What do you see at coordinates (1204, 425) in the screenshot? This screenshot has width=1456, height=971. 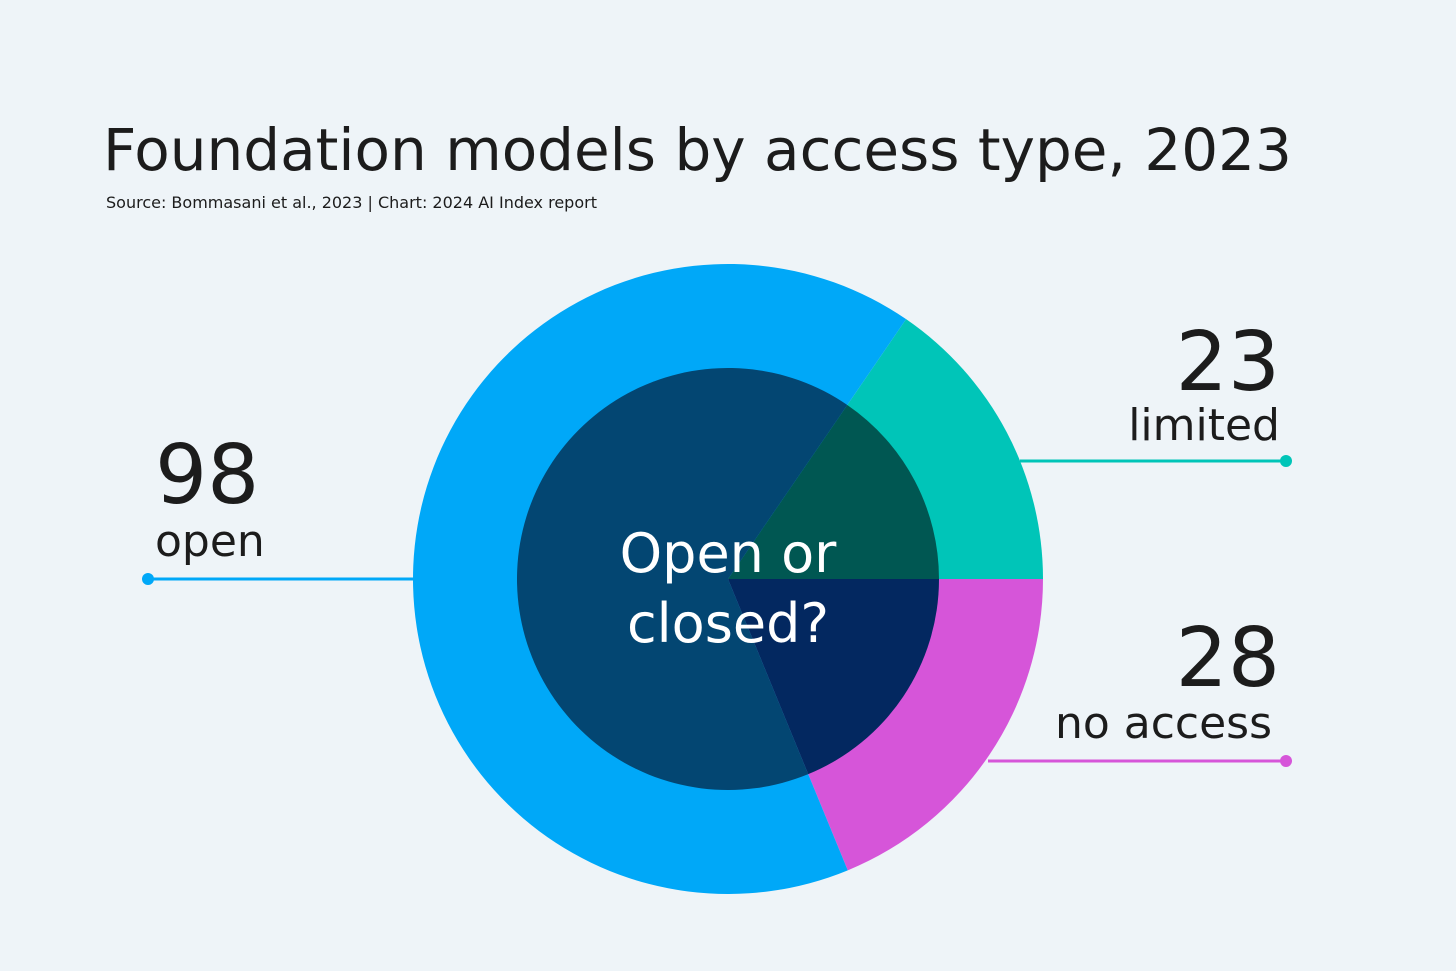 I see `category-label: limited` at bounding box center [1204, 425].